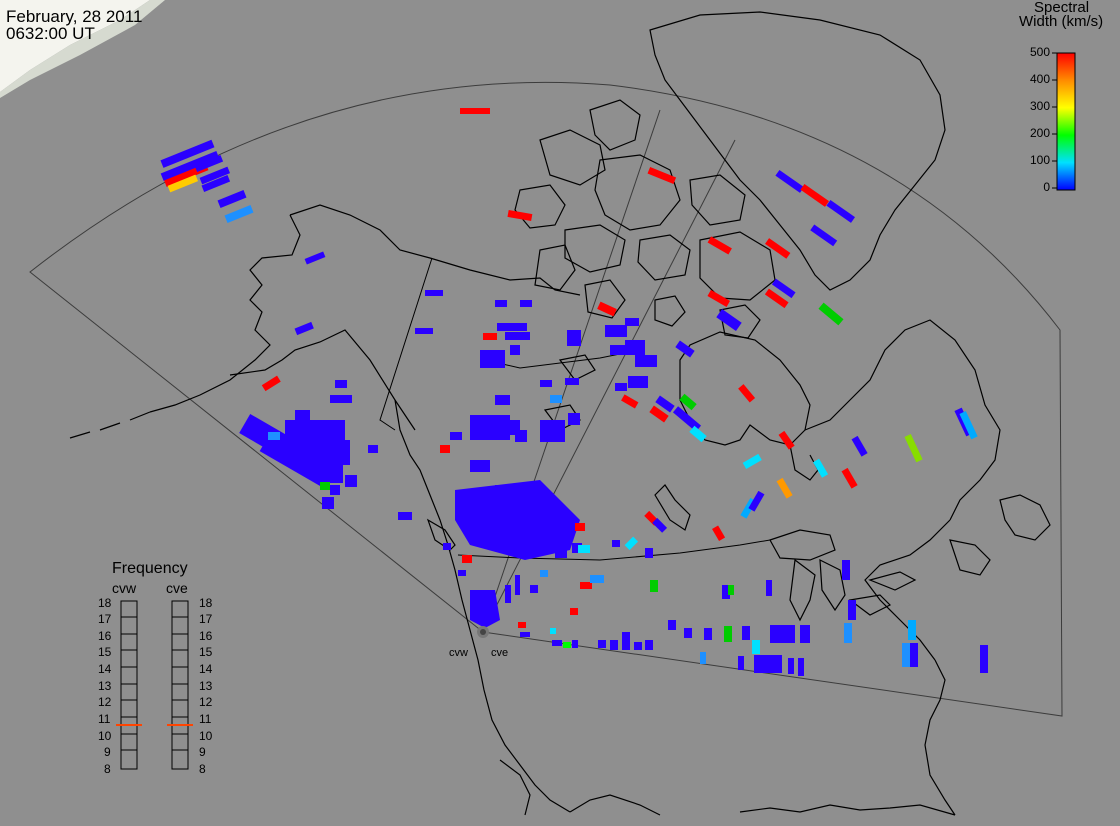  Describe the element at coordinates (206, 603) in the screenshot. I see `freq-right-tick-18: 18` at that location.